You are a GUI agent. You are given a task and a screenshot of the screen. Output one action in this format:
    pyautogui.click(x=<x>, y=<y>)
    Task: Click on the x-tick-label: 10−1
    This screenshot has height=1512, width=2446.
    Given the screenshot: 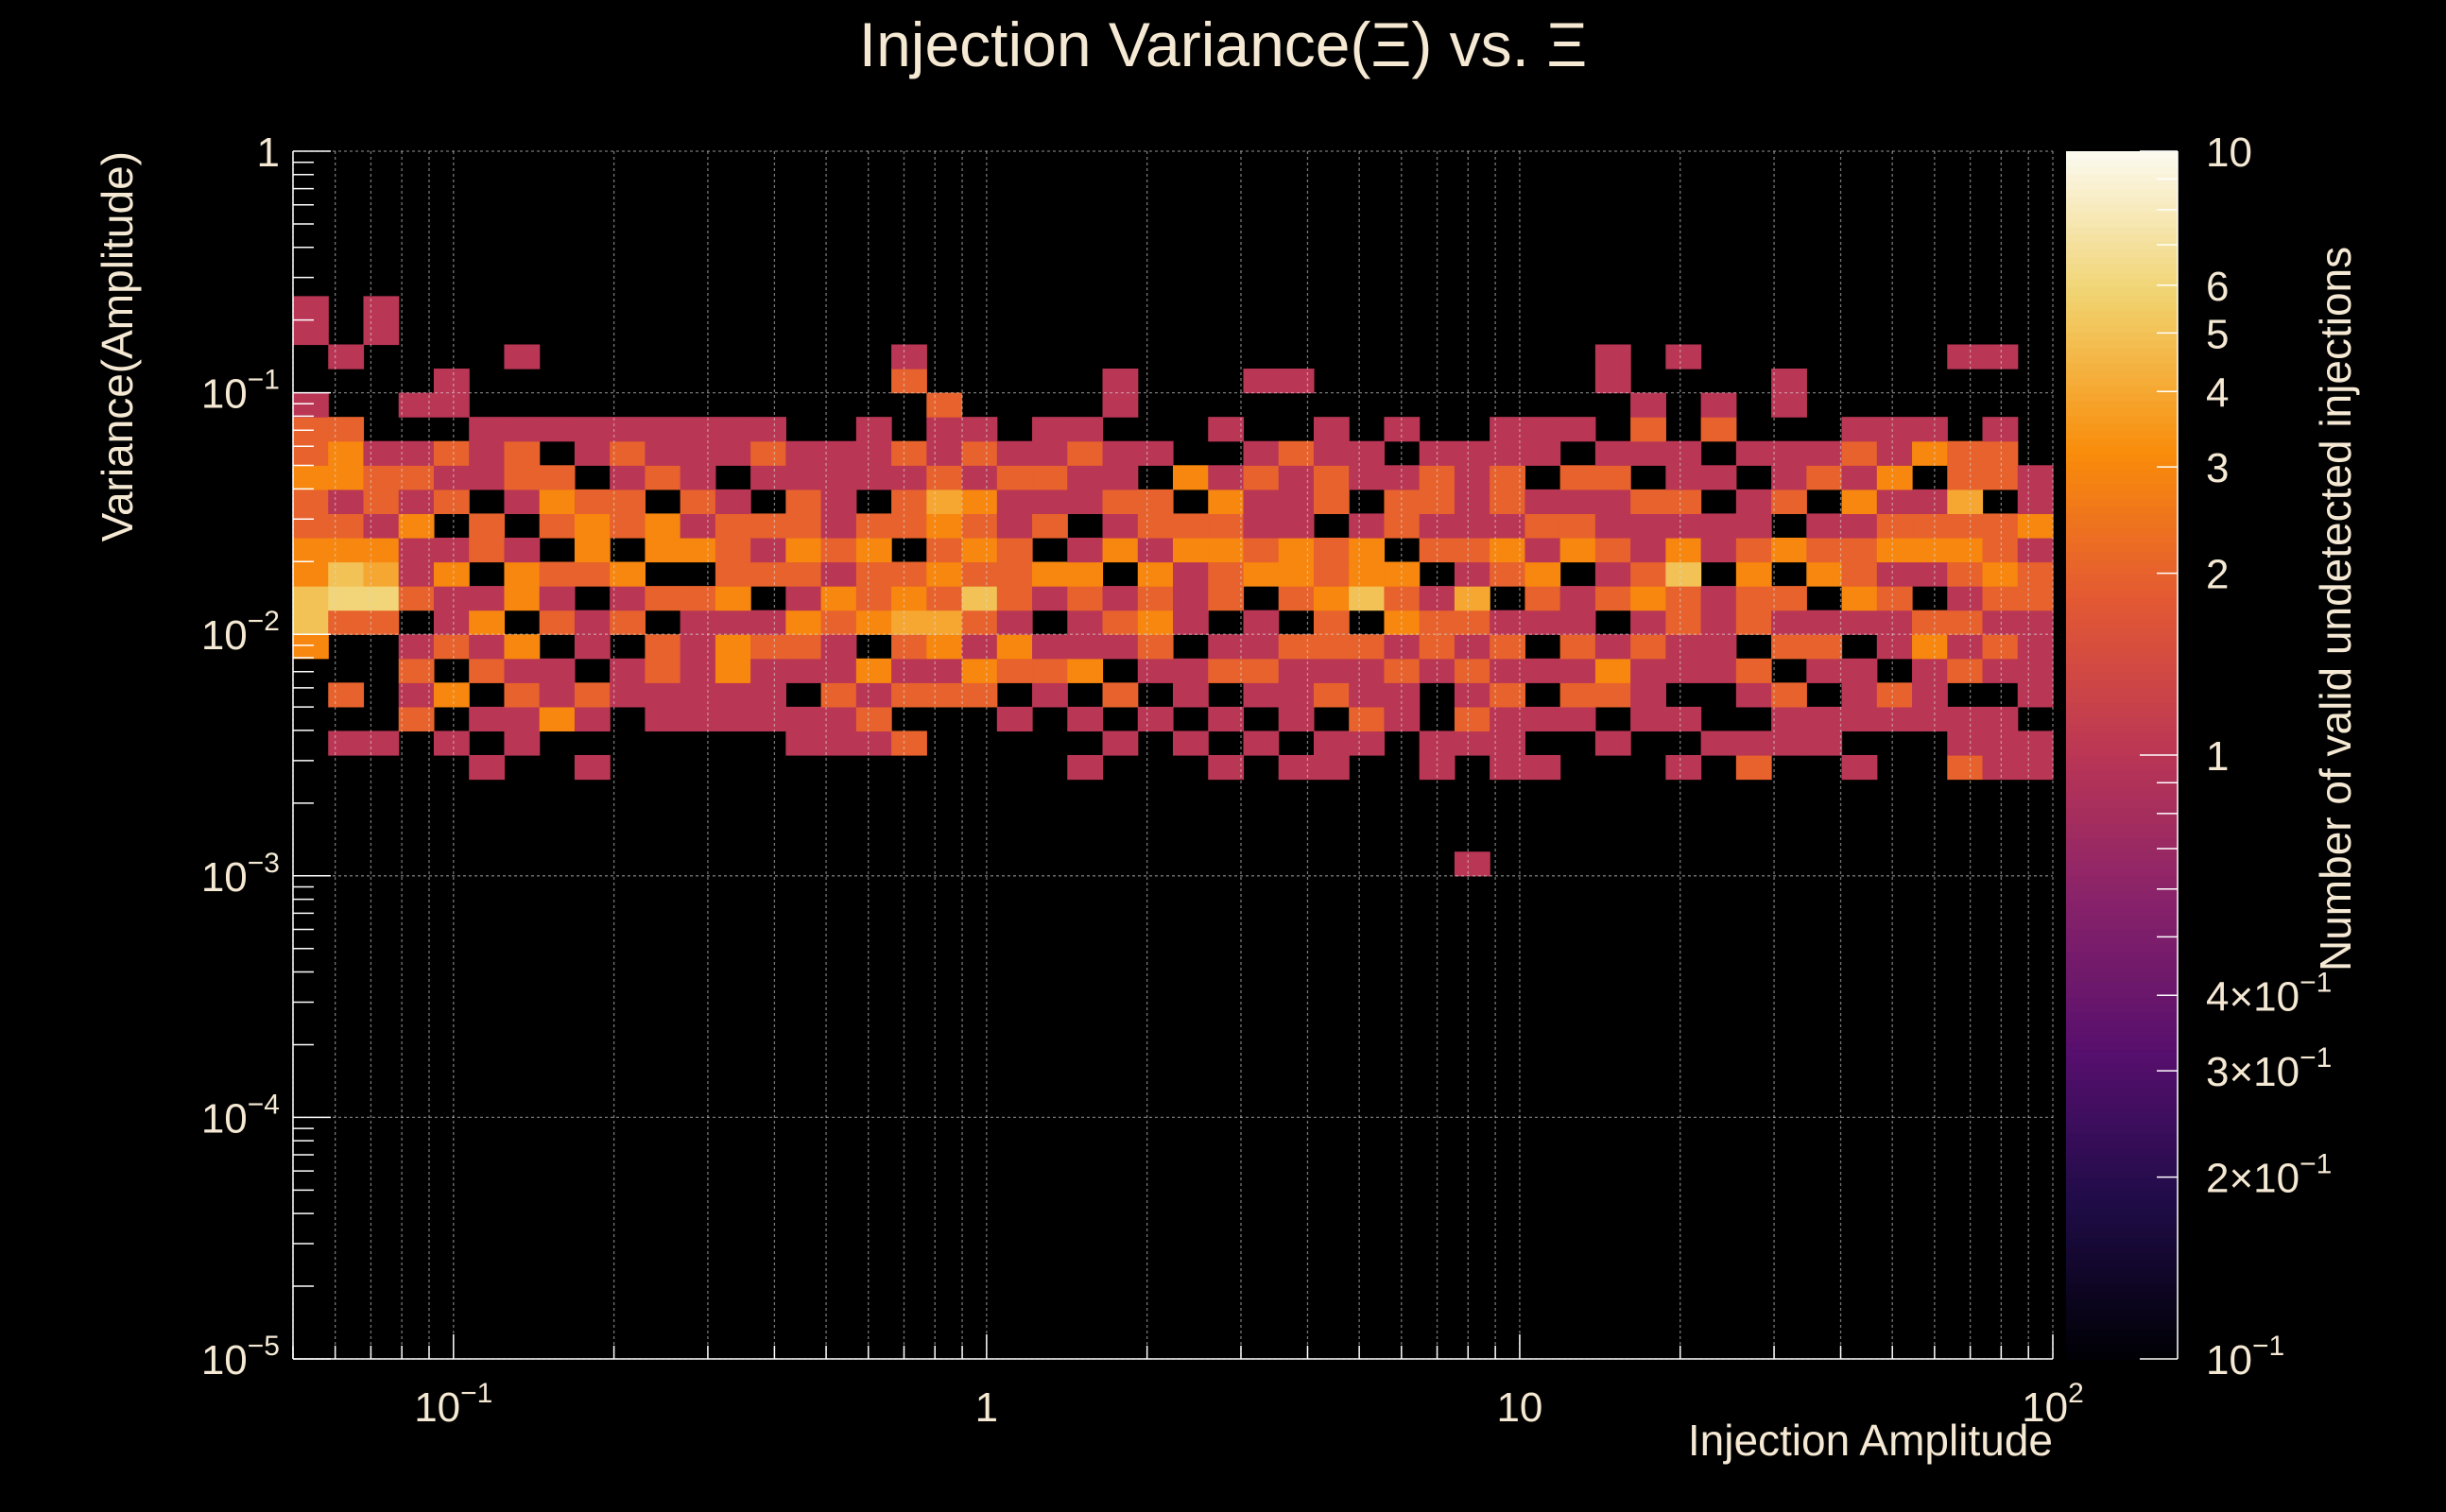 What is the action you would take?
    pyautogui.click(x=453, y=1404)
    